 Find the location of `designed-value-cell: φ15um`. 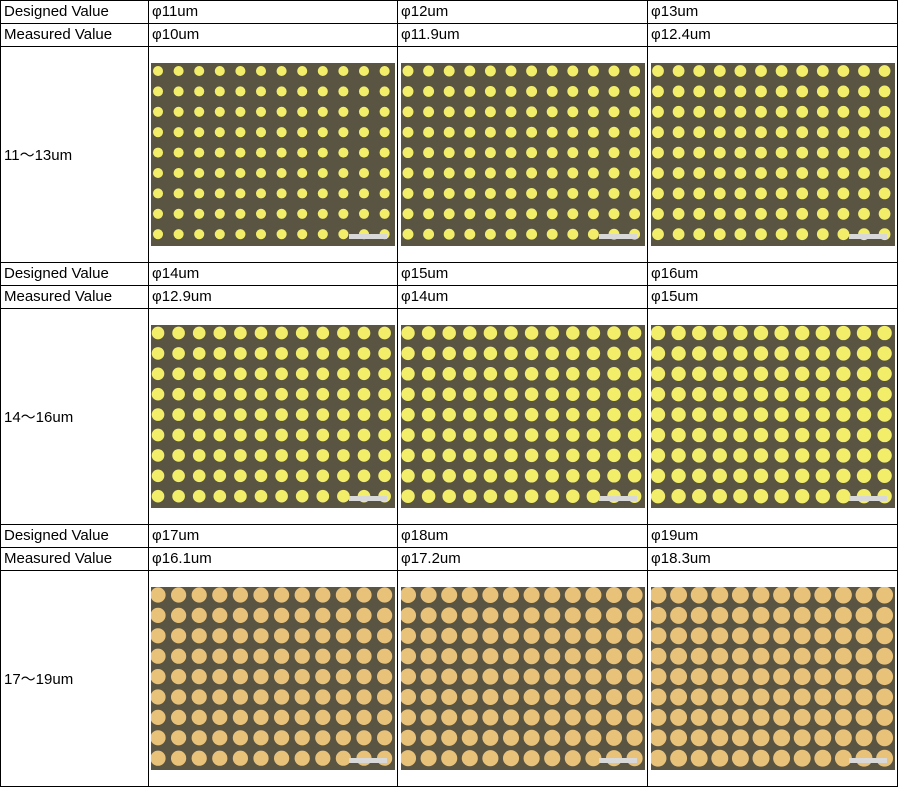

designed-value-cell: φ15um is located at coordinates (522, 274).